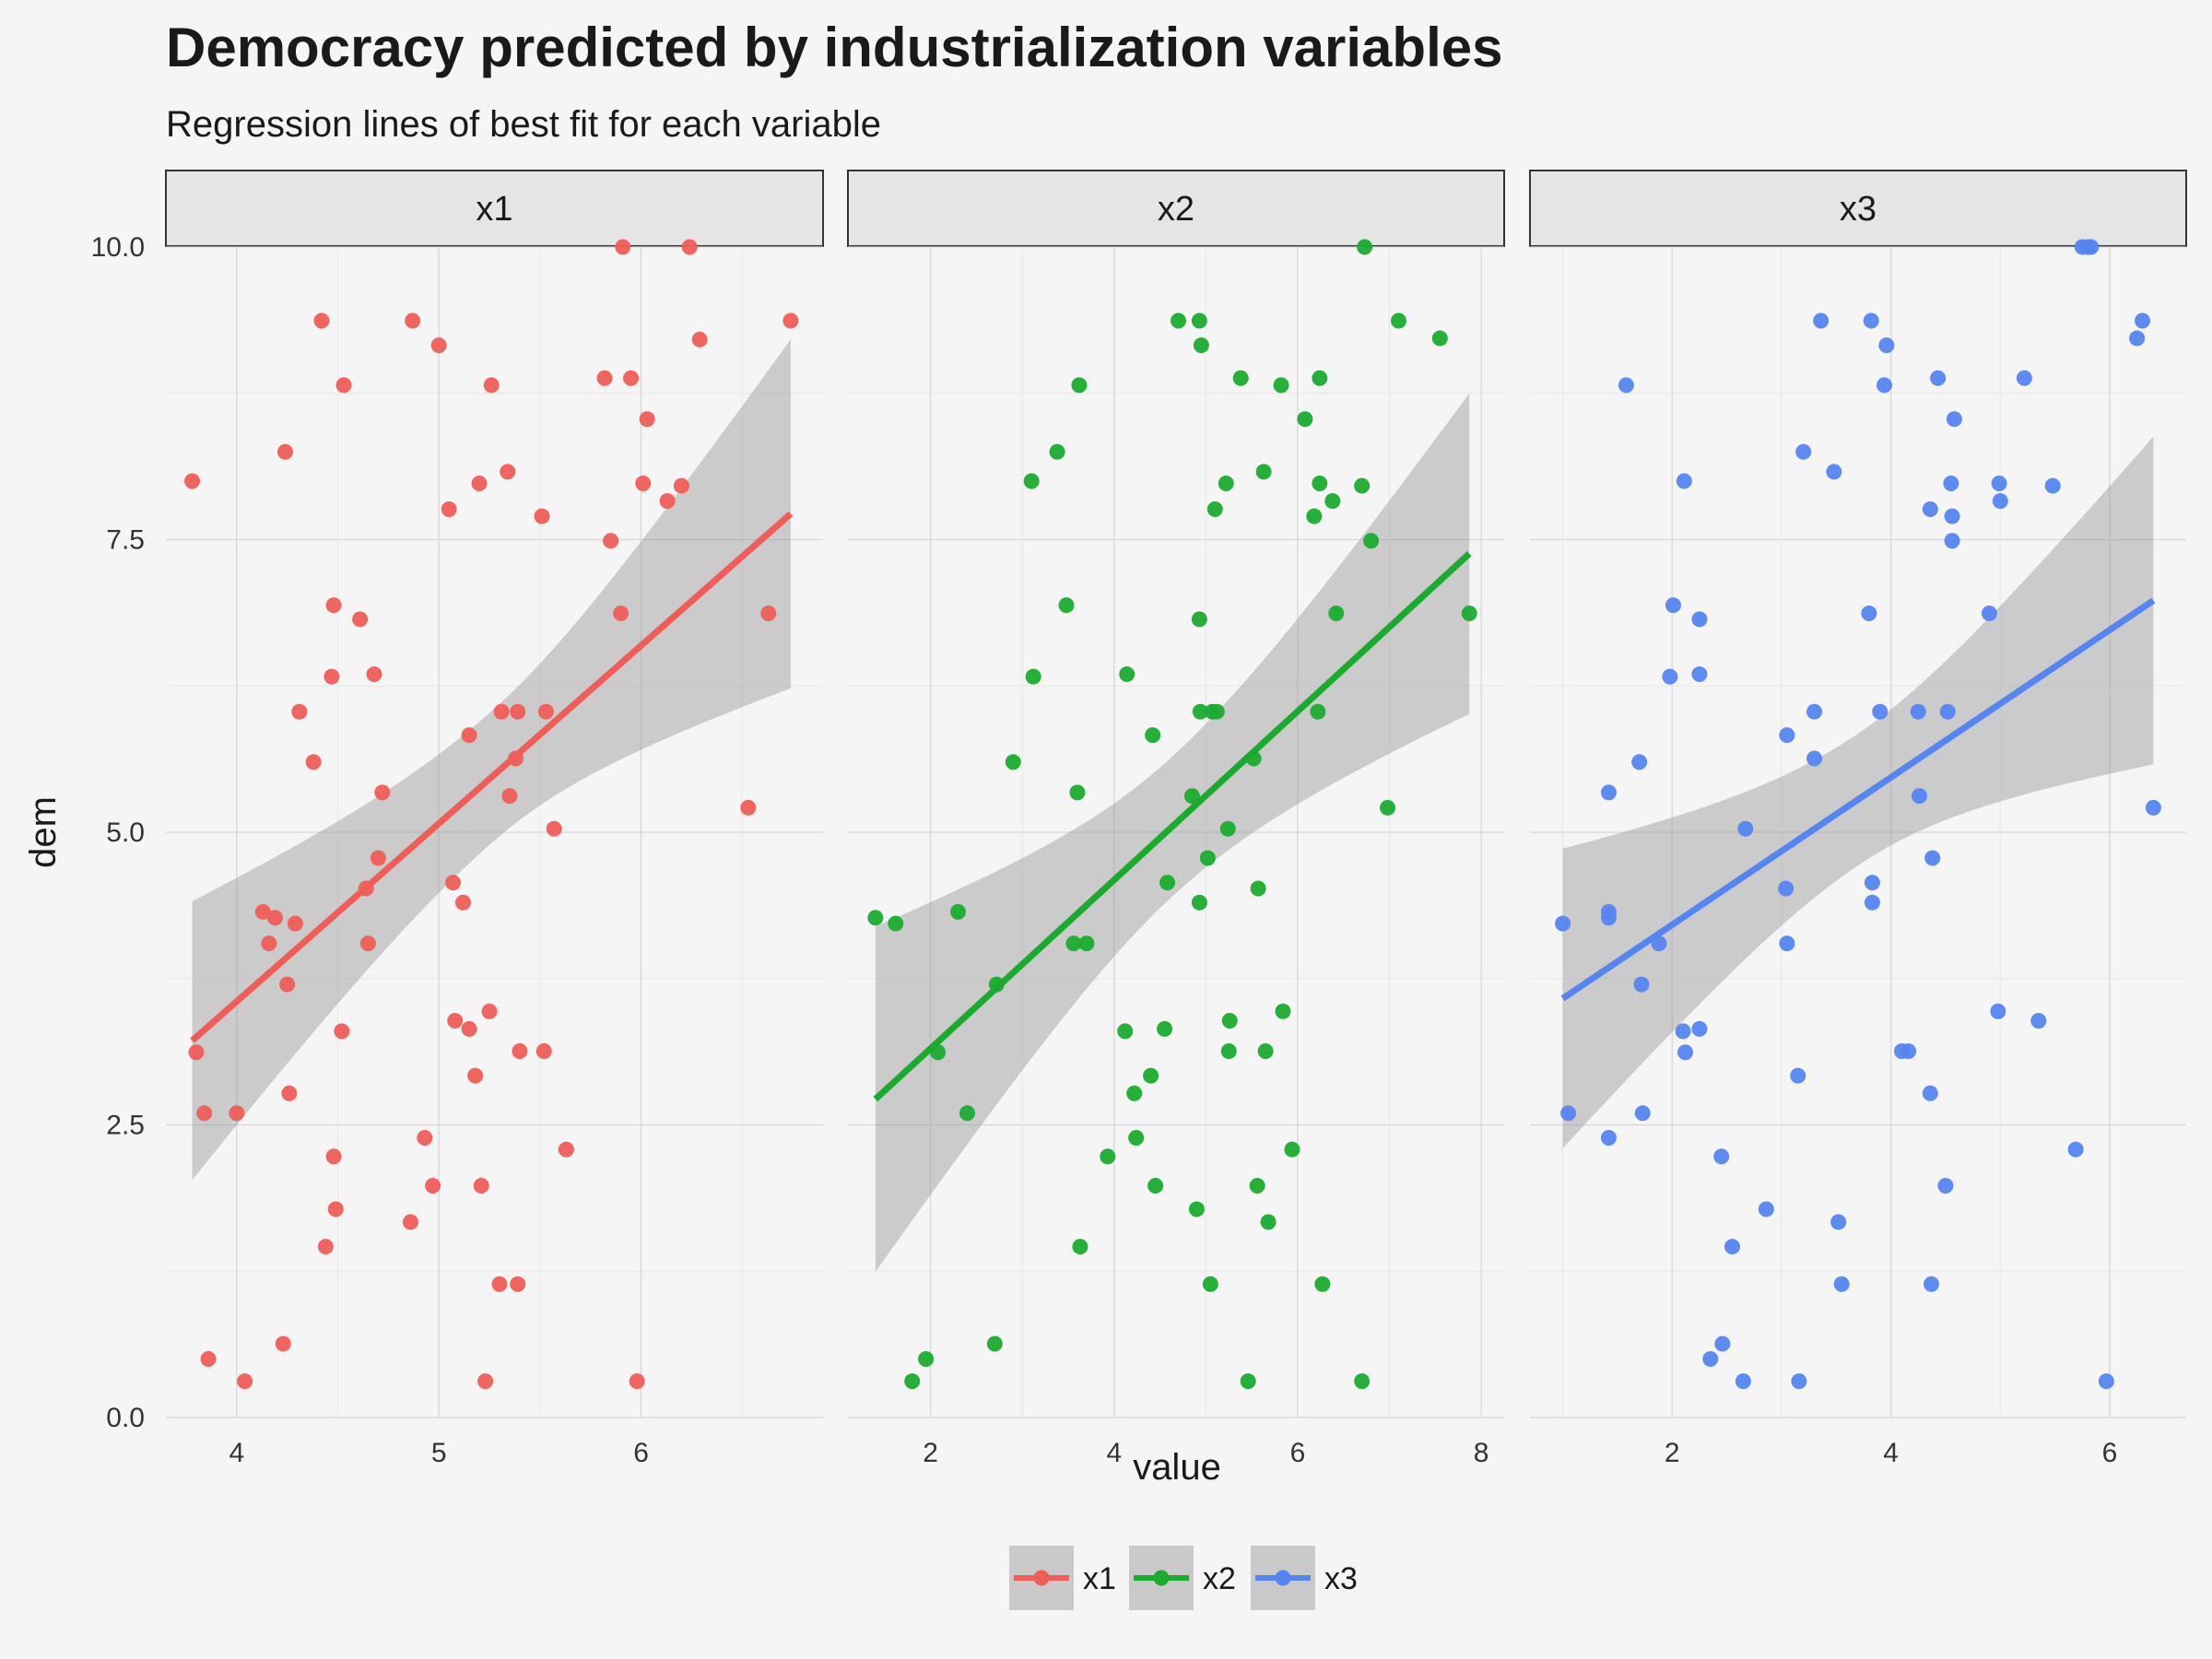 The width and height of the screenshot is (2212, 1659). What do you see at coordinates (930, 1453) in the screenshot?
I see `x-tick-label: 2` at bounding box center [930, 1453].